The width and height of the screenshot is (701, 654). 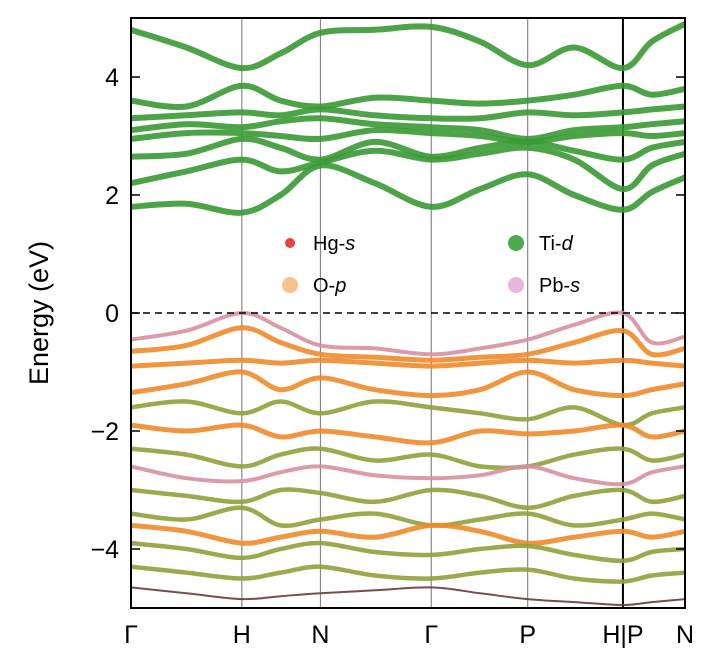 What do you see at coordinates (408, 384) in the screenshot?
I see `band-line-v4` at bounding box center [408, 384].